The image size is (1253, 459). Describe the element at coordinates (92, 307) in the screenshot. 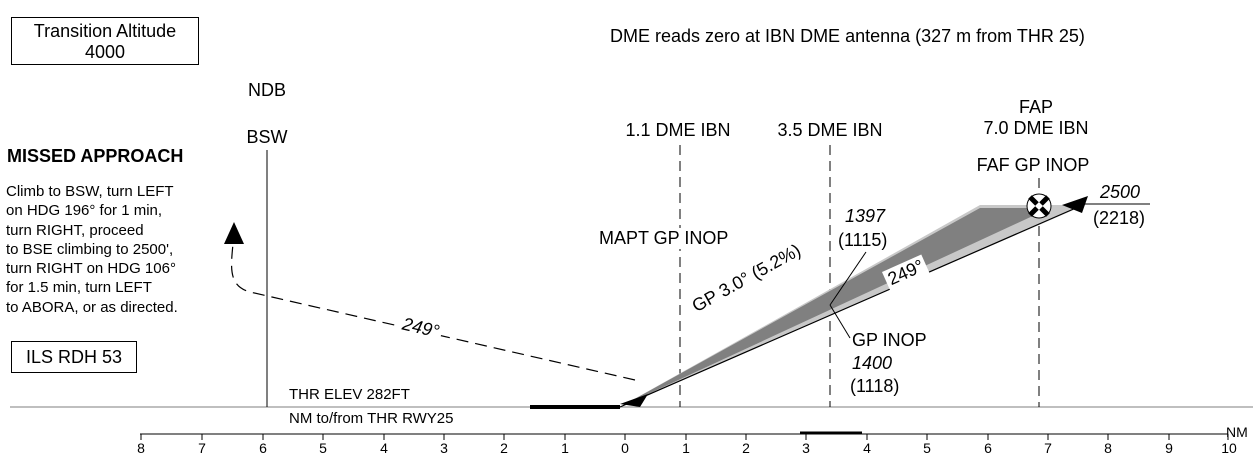

I see `missed-approach-line: to ABORA, or as directed.` at that location.